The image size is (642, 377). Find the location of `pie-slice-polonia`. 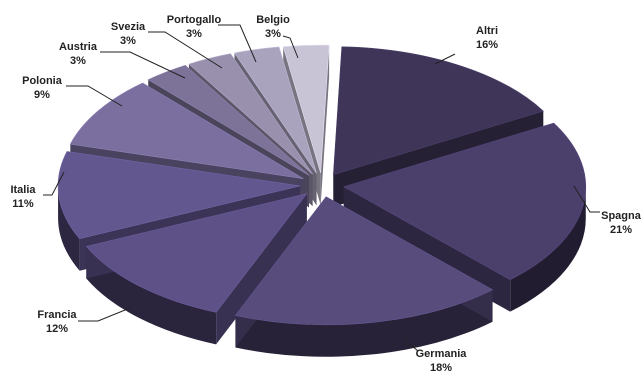

pie-slice-polonia is located at coordinates (186, 130).